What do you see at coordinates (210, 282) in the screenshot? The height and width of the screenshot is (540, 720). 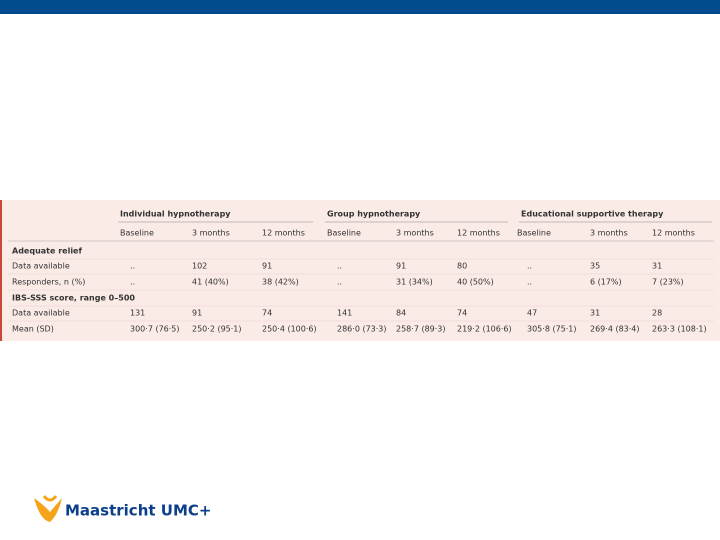 I see `cell: 41 (40%)` at bounding box center [210, 282].